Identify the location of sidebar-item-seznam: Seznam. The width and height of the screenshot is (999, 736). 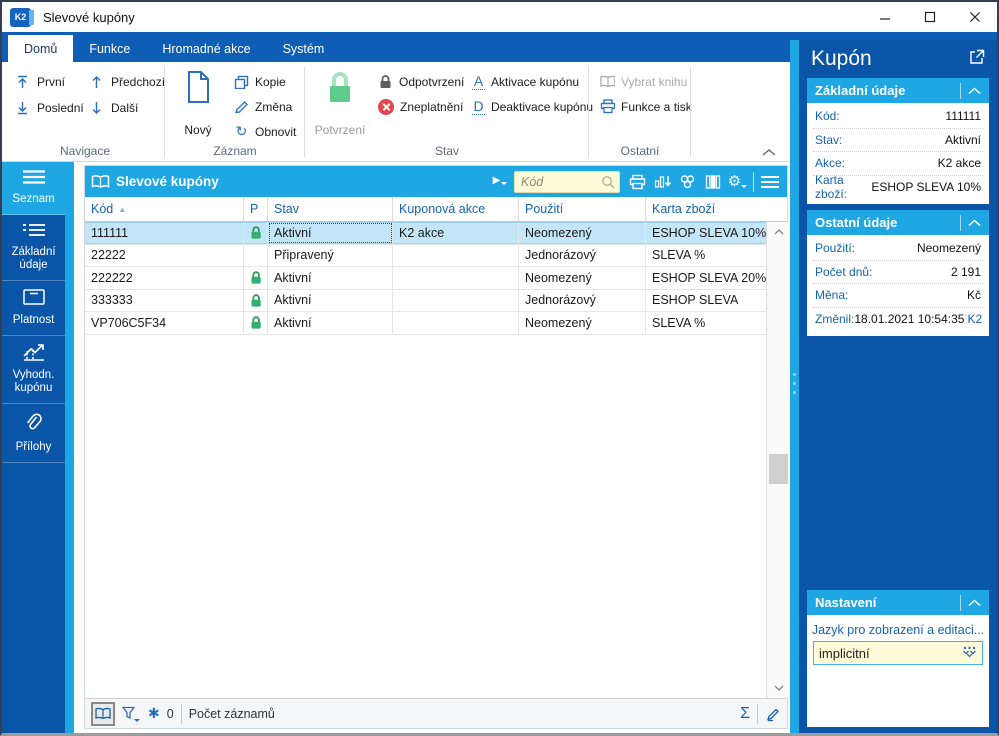
(33, 188).